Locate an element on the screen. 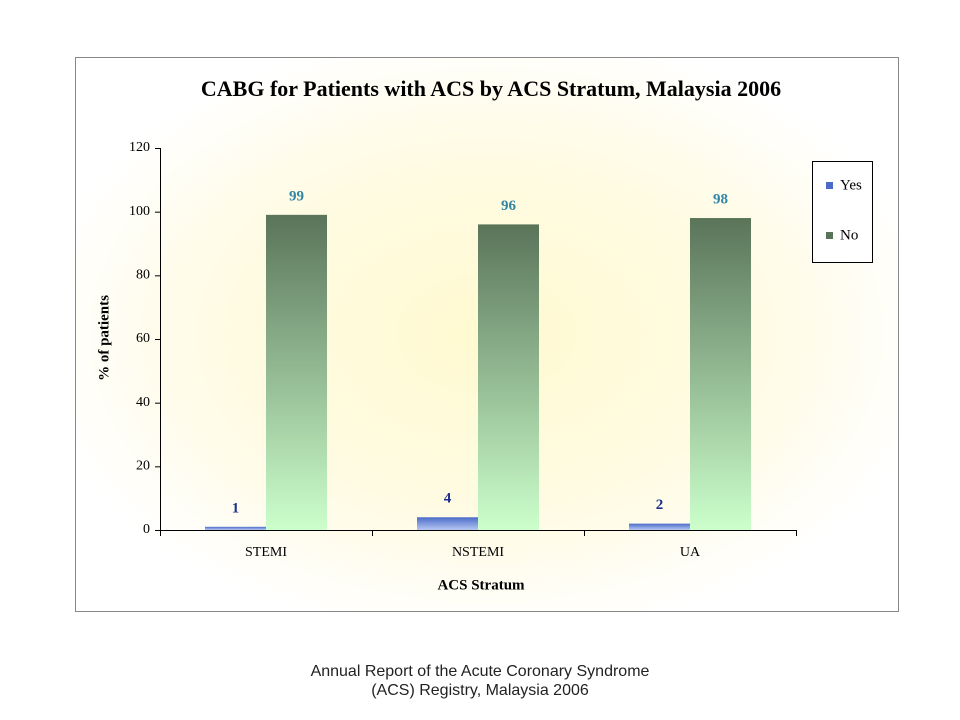  legend-label: No is located at coordinates (849, 235).